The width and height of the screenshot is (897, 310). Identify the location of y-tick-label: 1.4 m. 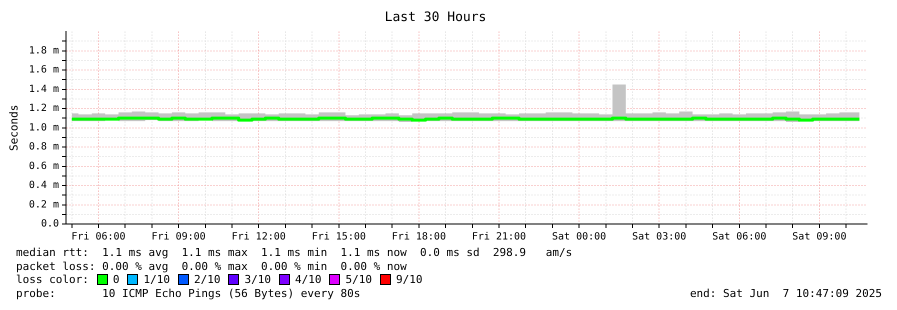
(43, 89).